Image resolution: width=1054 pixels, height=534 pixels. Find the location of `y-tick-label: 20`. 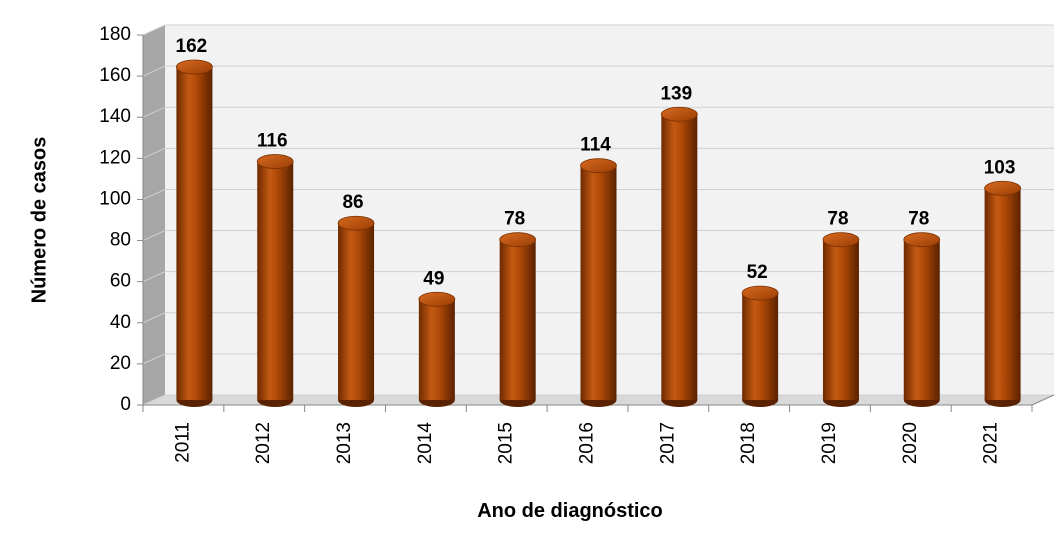

y-tick-label: 20 is located at coordinates (120, 363).